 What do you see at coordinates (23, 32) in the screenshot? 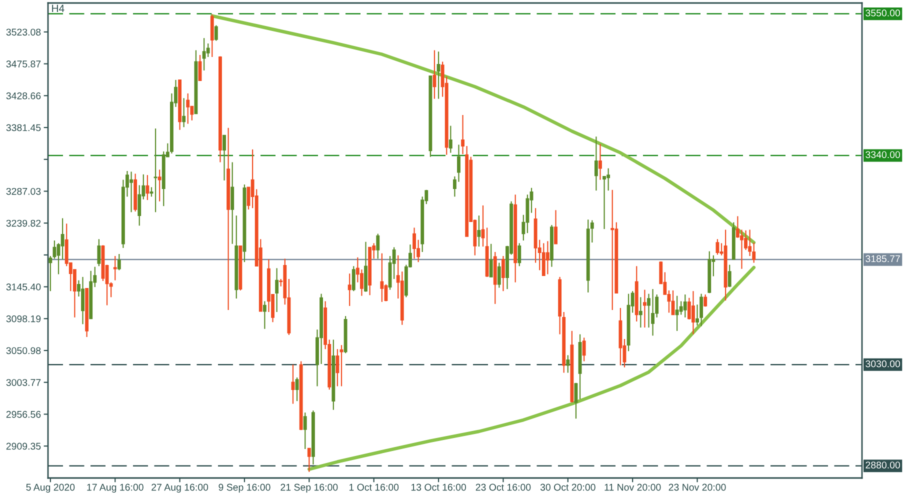
I see `y-tick-label: 3523.08` at bounding box center [23, 32].